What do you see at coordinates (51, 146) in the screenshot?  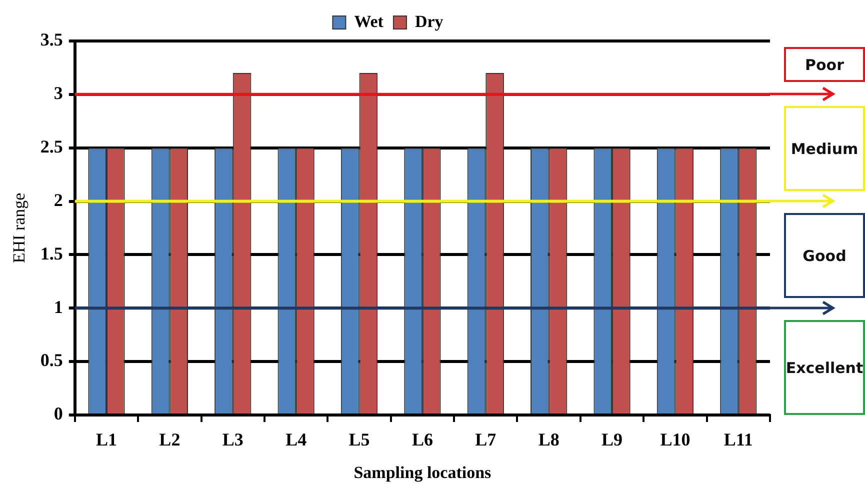 I see `y-tick-label: 2.5` at bounding box center [51, 146].